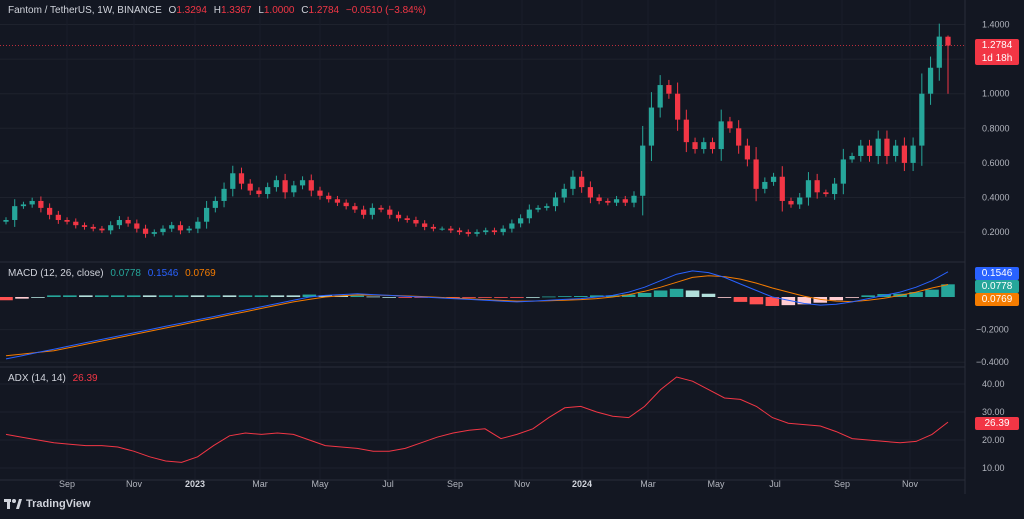 This screenshot has height=519, width=1024. What do you see at coordinates (993, 384) in the screenshot?
I see `adx-tick-label: 40.00` at bounding box center [993, 384].